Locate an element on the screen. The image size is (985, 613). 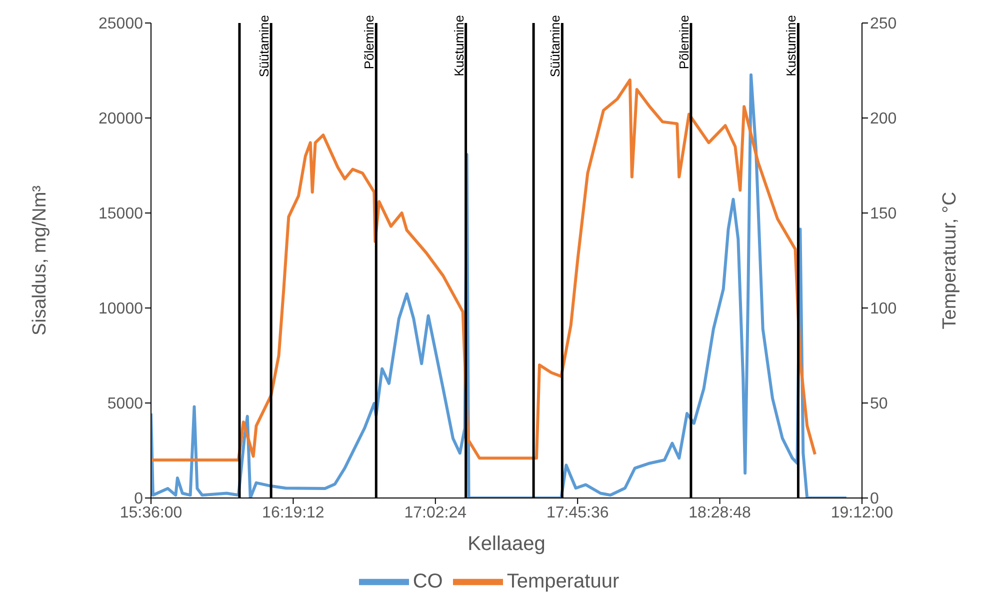
y2-tick-label: 50 is located at coordinates (879, 404).